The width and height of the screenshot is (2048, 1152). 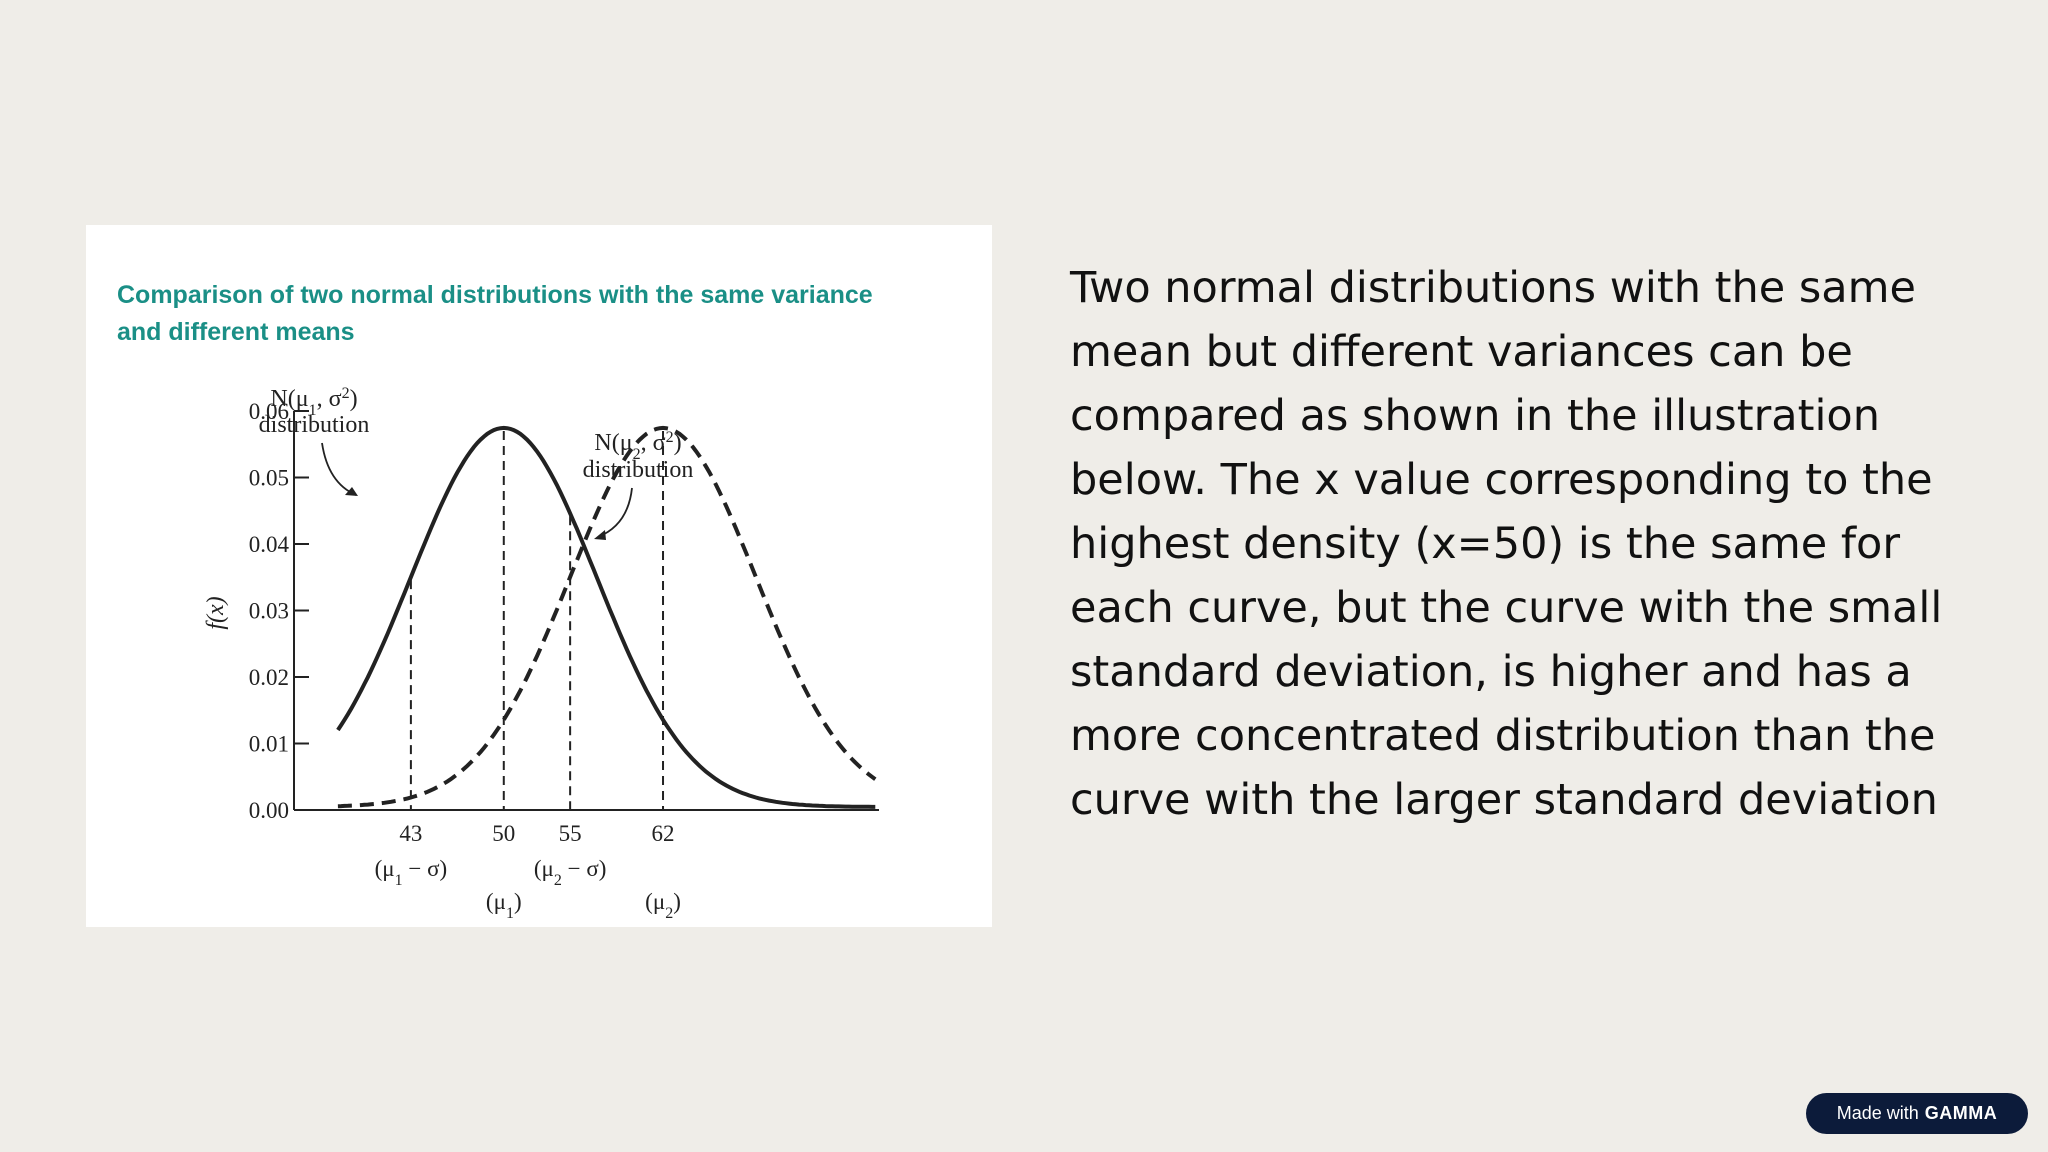 I want to click on y-tick-label: 0.00, so click(x=269, y=810).